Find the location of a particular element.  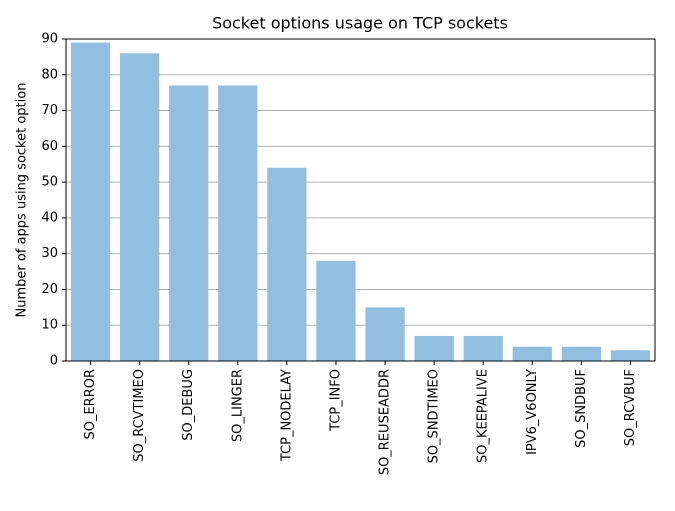

x-tick-label: SO_SNDTIMEO is located at coordinates (434, 416).